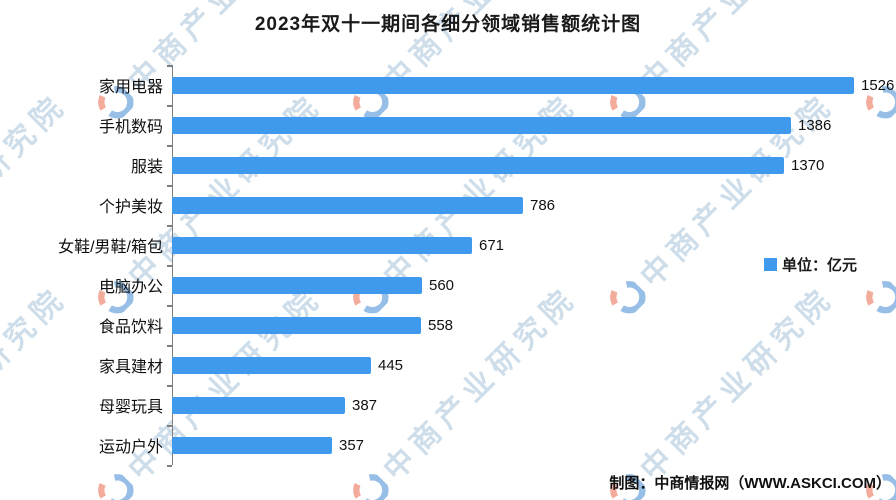 The image size is (896, 500). Describe the element at coordinates (820, 265) in the screenshot. I see `legend-label: 单位：亿元` at that location.